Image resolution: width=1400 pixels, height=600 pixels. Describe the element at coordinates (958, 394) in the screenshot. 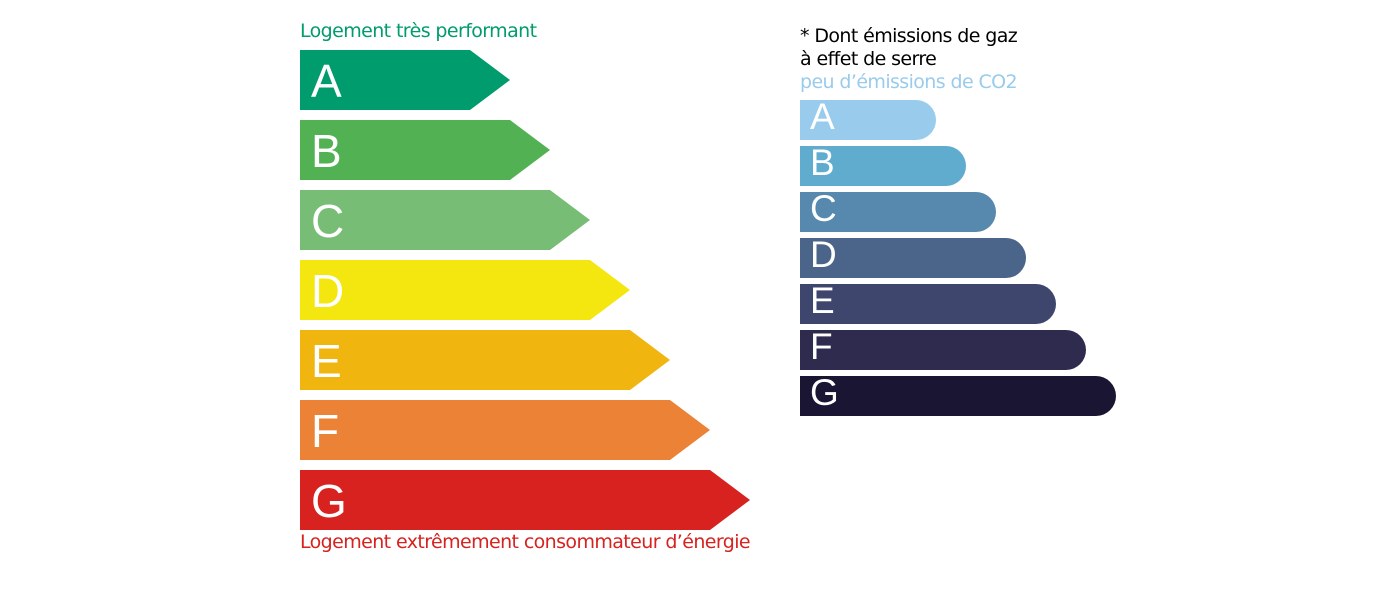

I see `ges-class-g: G` at that location.